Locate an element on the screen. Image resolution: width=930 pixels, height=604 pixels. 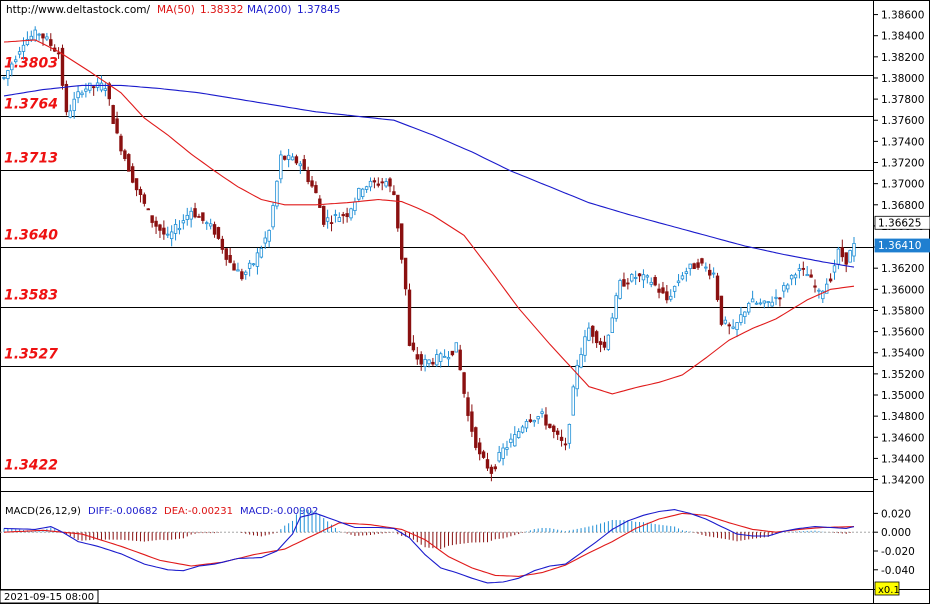
ma50-value: 1.38332 is located at coordinates (221, 10).